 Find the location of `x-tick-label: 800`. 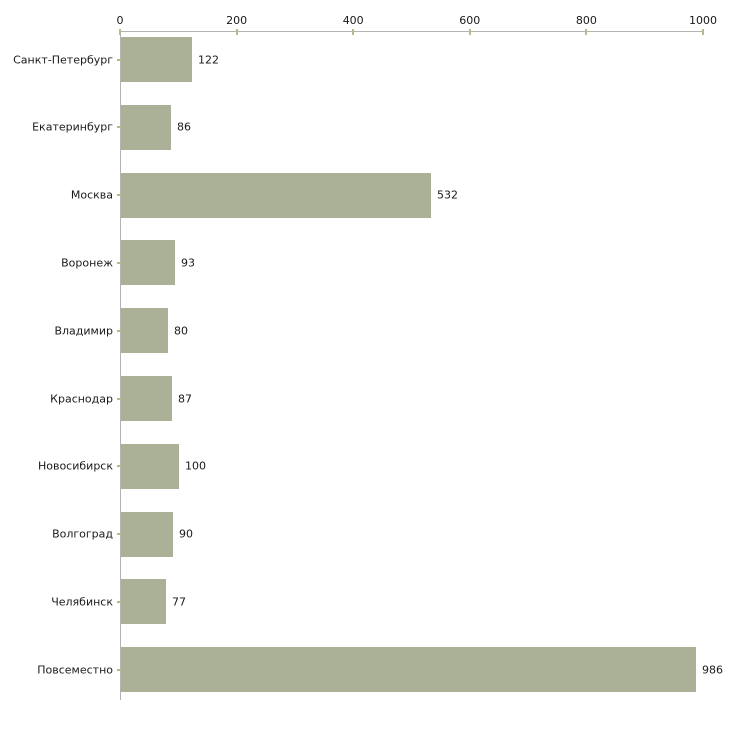

x-tick-label: 800 is located at coordinates (586, 20).